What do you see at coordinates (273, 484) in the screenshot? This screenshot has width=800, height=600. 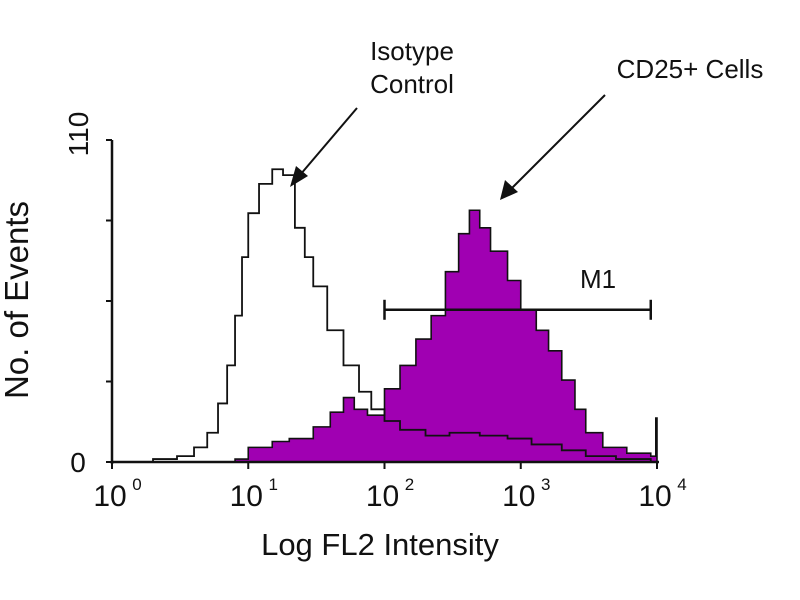 I see `x-tick-label-exponent: 1` at bounding box center [273, 484].